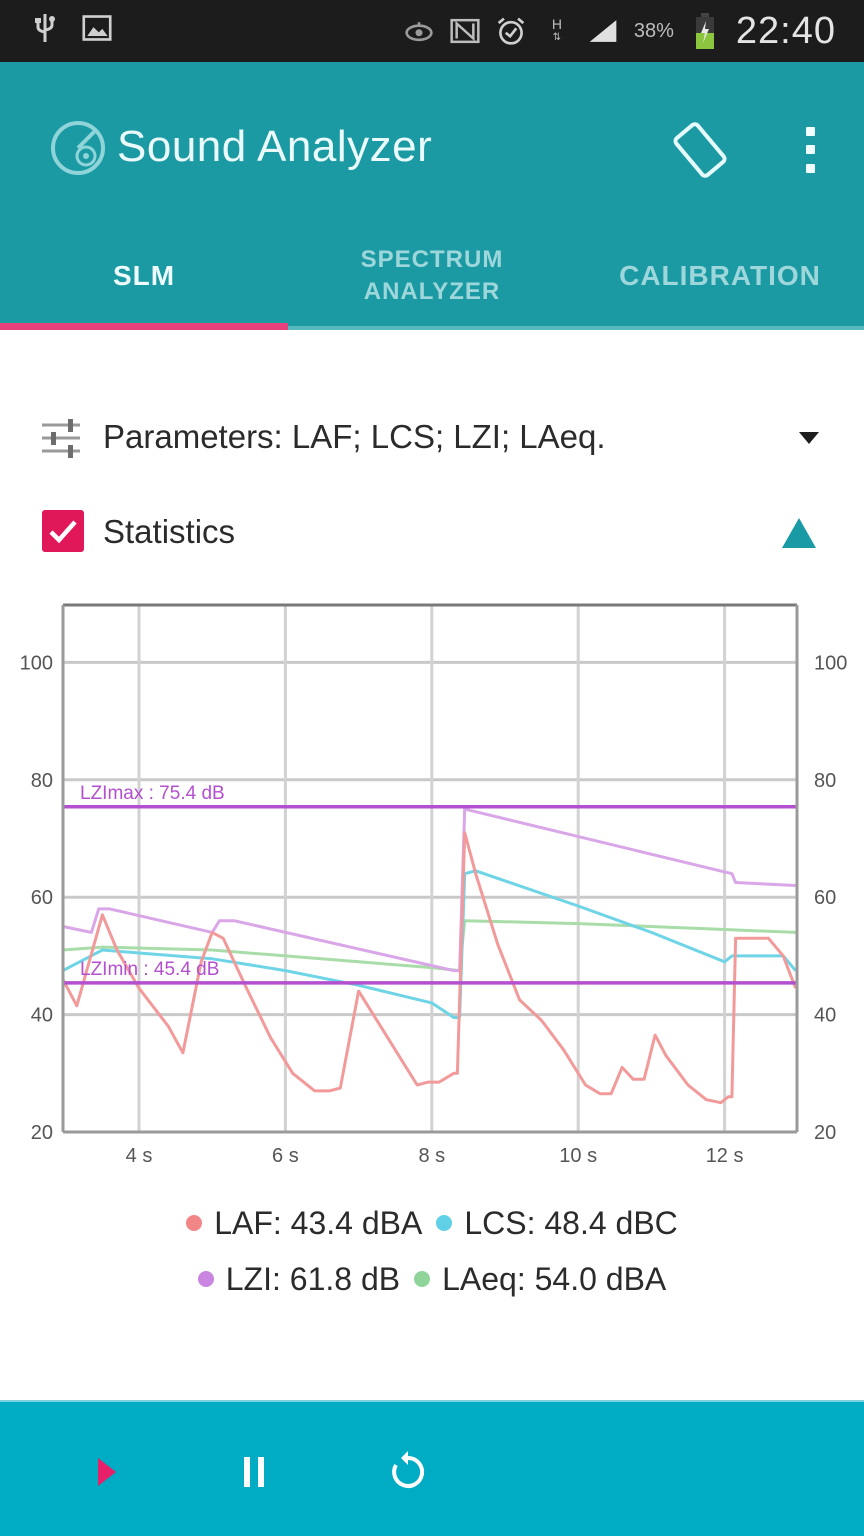 This screenshot has height=1536, width=864. I want to click on statistics-toggle-row: Statistics, so click(432, 536).